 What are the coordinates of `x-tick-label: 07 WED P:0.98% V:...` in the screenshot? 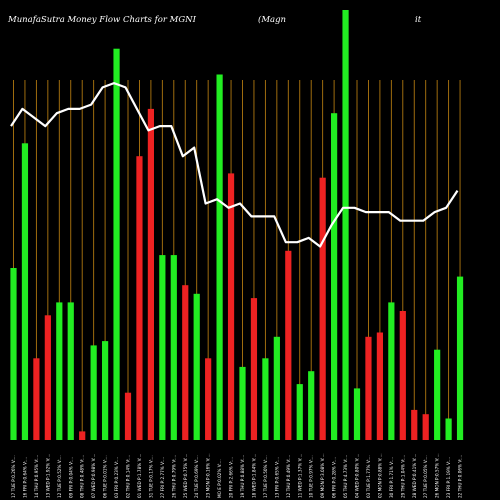 It's located at (93, 476).